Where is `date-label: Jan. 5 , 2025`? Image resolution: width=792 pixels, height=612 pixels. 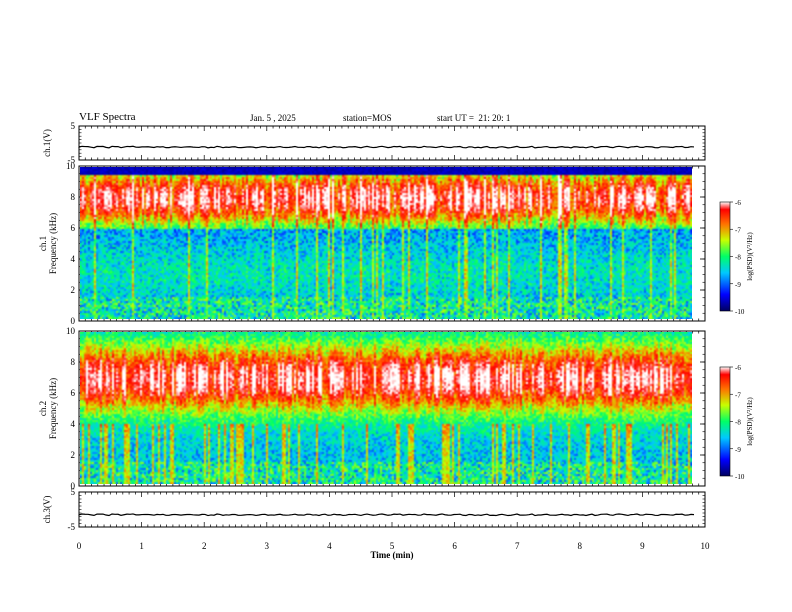
date-label: Jan. 5 , 2025 is located at coordinates (273, 118).